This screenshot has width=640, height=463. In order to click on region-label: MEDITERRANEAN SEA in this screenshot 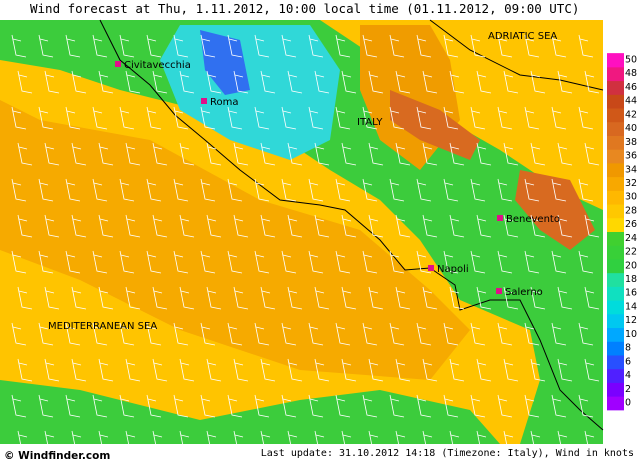, I will do `click(102, 326)`.